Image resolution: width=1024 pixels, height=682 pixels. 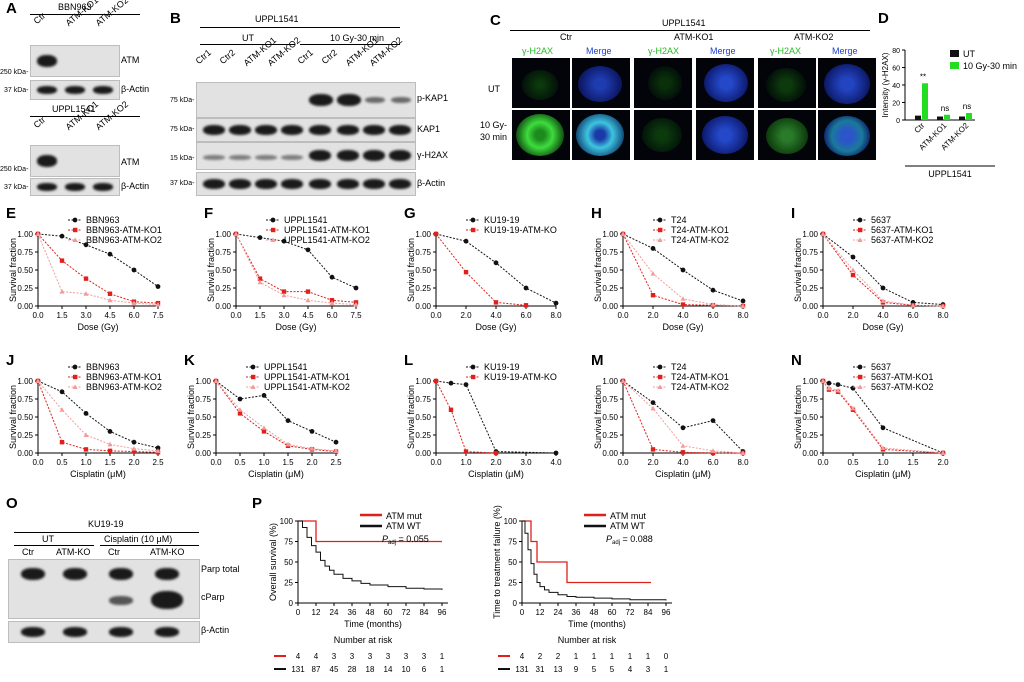 I want to click on blot-kap1, so click(x=306, y=130).